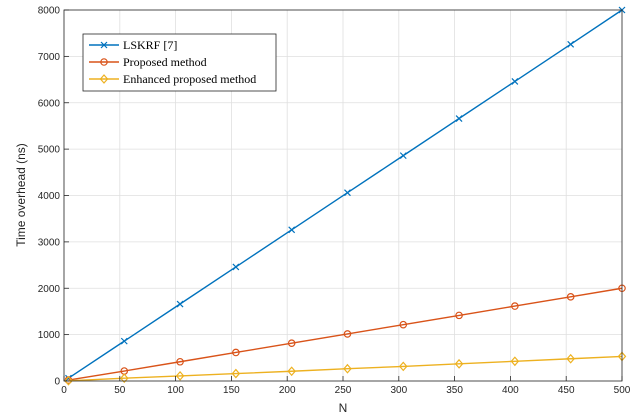 This screenshot has height=416, width=639. What do you see at coordinates (49, 242) in the screenshot?
I see `y-tick-label: 3000` at bounding box center [49, 242].